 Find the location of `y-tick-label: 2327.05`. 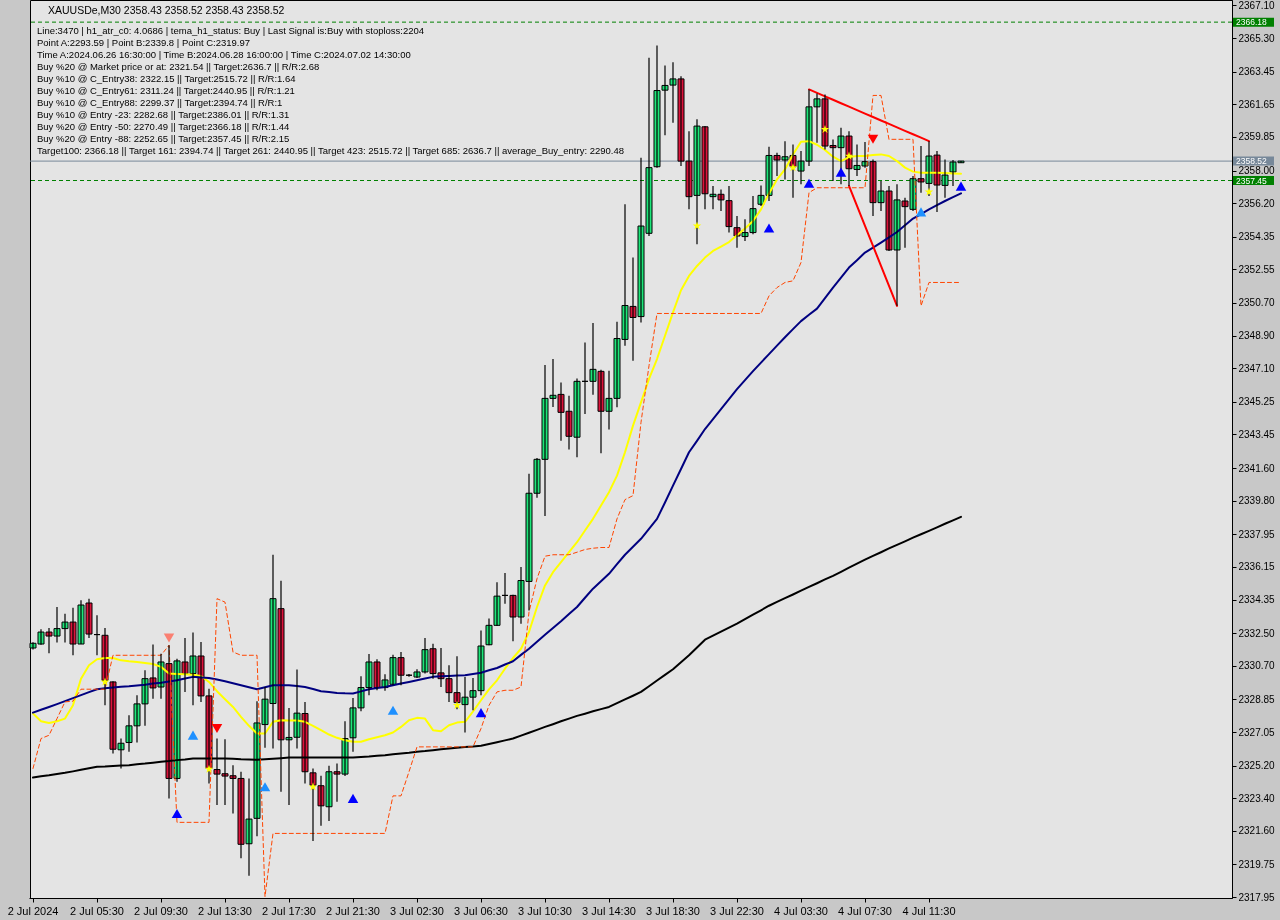

y-tick-label: 2327.05 is located at coordinates (1257, 732).